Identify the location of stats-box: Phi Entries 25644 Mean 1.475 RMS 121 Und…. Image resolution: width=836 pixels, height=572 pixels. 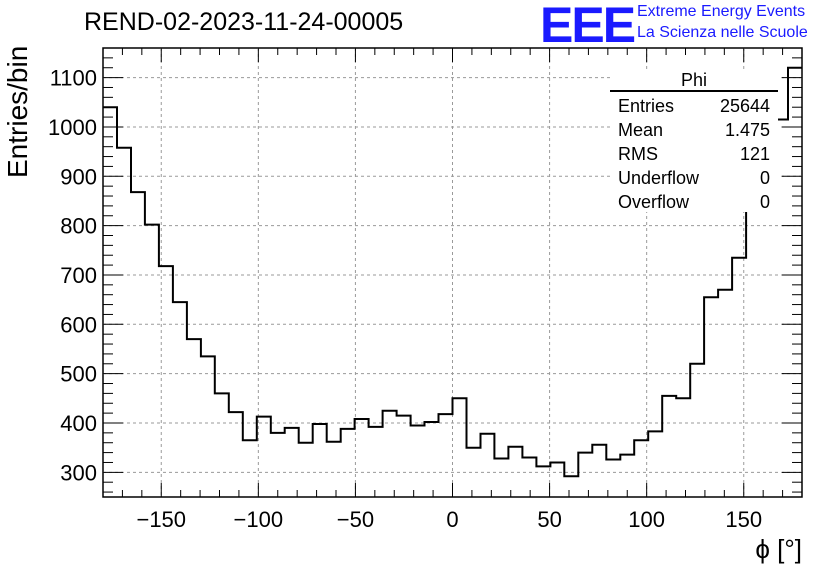
(694, 141).